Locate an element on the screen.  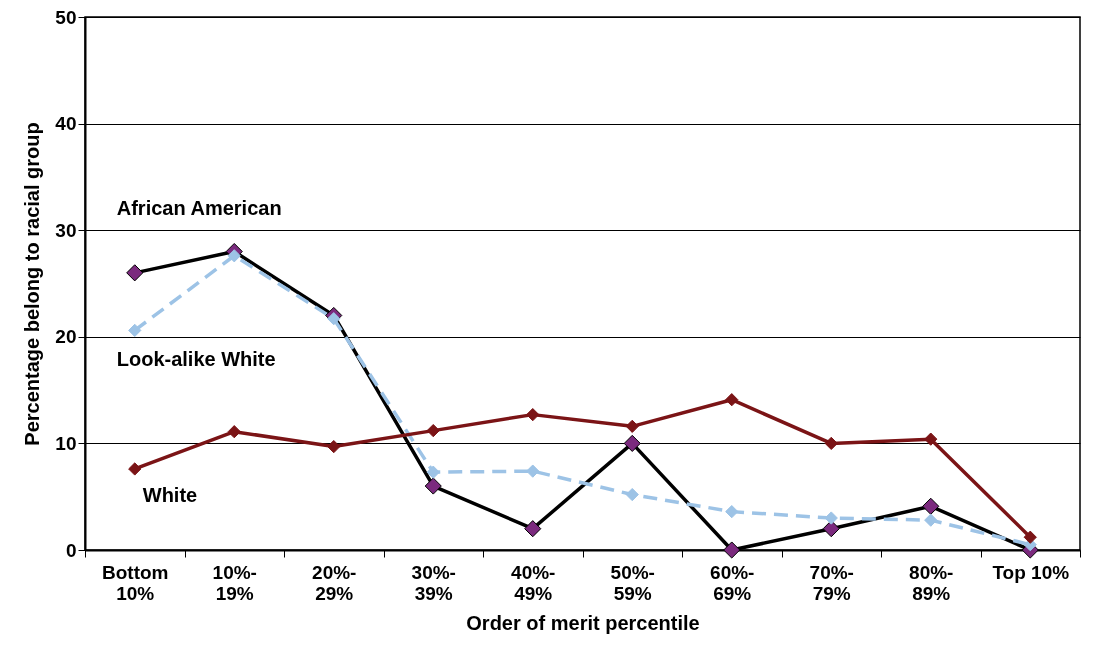
x-tick-label: 30%-39% is located at coordinates (433, 582).